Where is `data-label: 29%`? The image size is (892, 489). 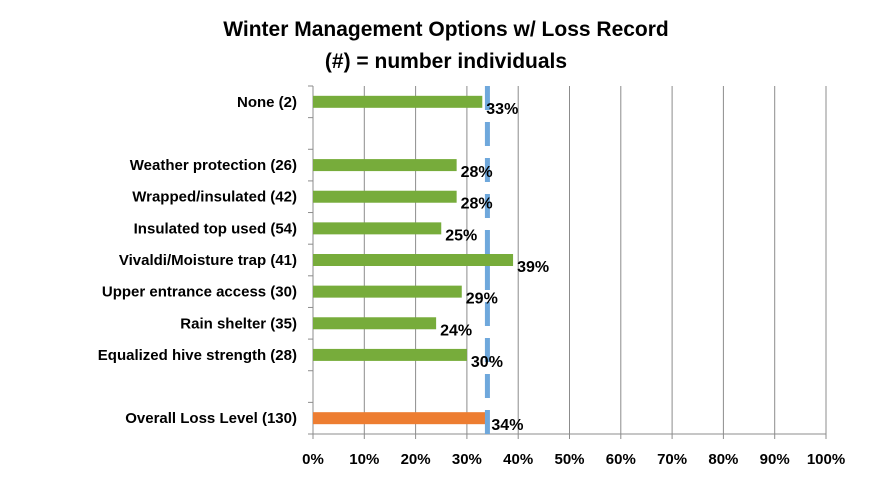
data-label: 29% is located at coordinates (482, 299).